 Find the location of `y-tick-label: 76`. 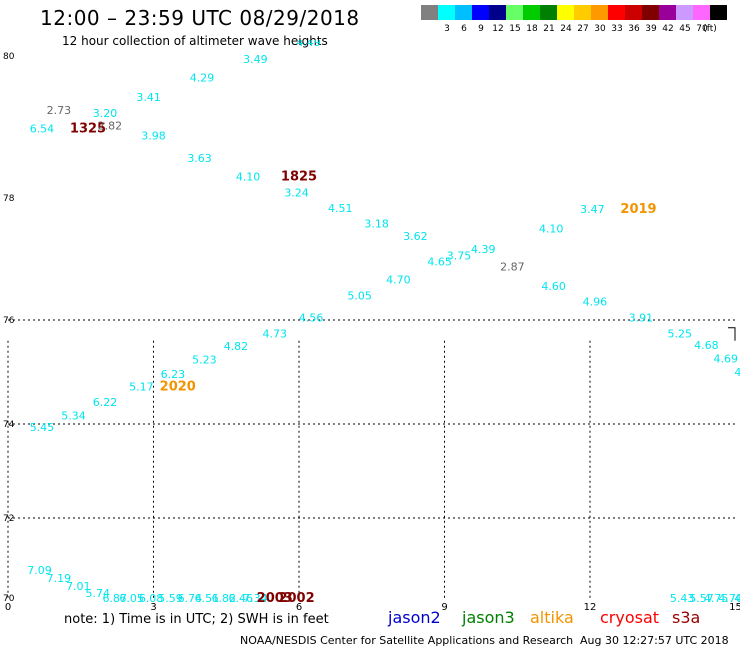

y-tick-label: 76 is located at coordinates (9, 321).